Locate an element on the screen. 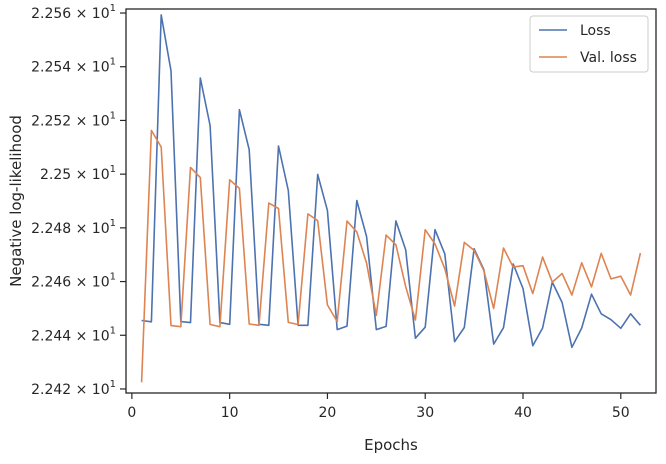 This screenshot has width=666, height=464. y-tick-label: 2.242 × 10¹ is located at coordinates (73, 388).